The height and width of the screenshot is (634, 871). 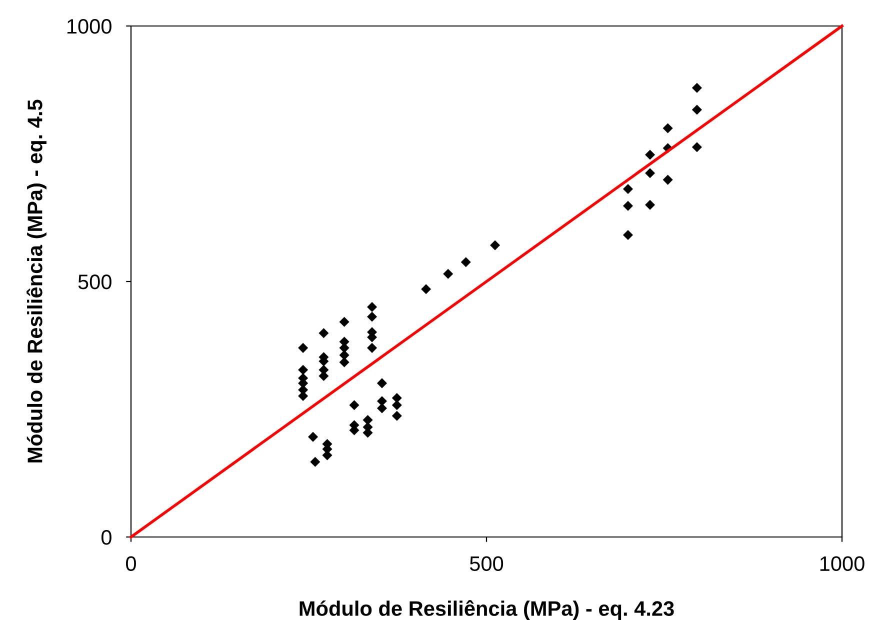 What do you see at coordinates (36, 281) in the screenshot?
I see `y-axis-title: Módulo de Resiliência (MPa) - eq. 4.5` at bounding box center [36, 281].